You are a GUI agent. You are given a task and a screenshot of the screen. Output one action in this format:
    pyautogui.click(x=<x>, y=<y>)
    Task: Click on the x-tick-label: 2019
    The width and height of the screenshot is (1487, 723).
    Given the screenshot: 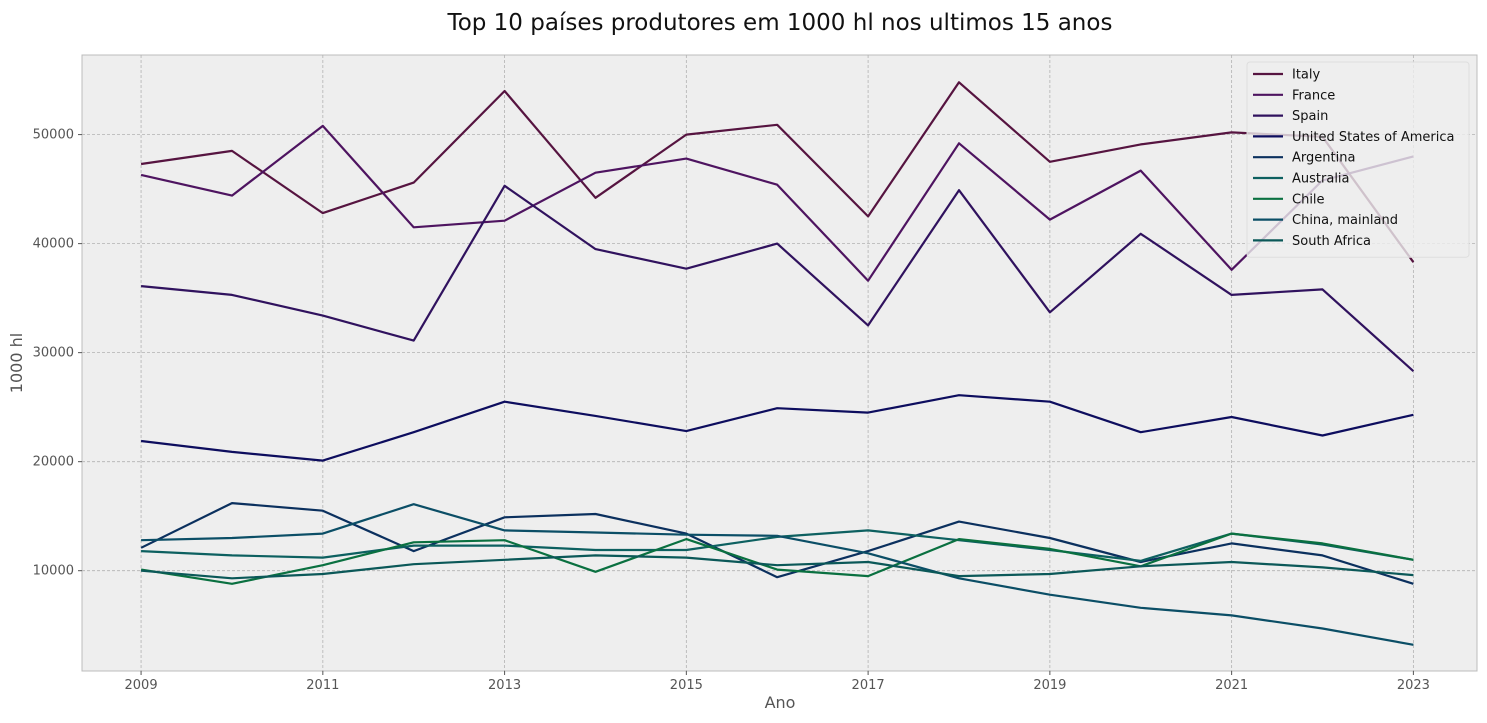 What is the action you would take?
    pyautogui.click(x=1049, y=685)
    